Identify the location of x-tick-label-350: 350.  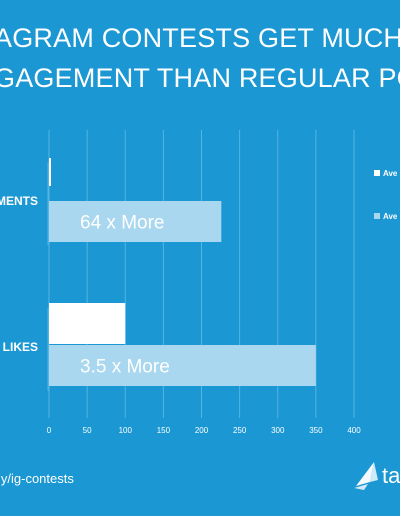
(316, 430).